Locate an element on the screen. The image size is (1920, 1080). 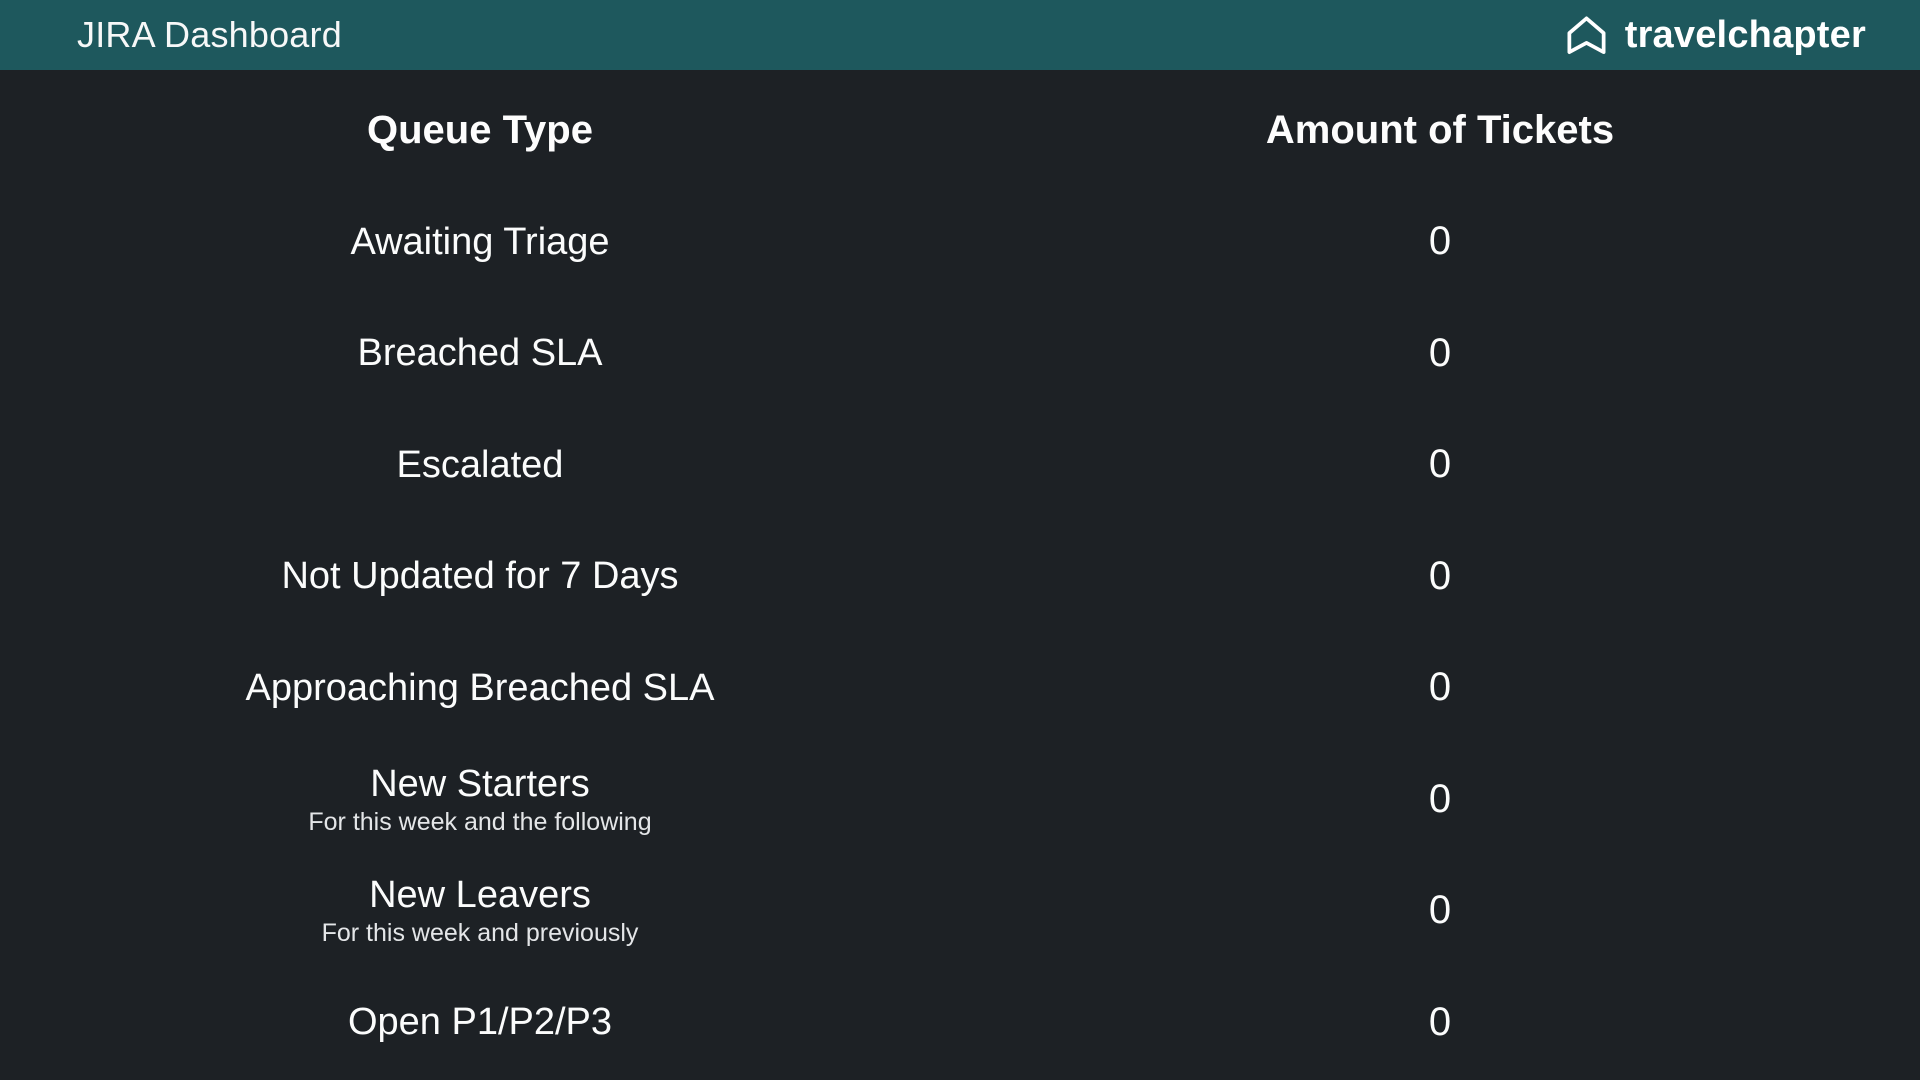
table-row: Awaiting Triage 0 is located at coordinates (960, 242).